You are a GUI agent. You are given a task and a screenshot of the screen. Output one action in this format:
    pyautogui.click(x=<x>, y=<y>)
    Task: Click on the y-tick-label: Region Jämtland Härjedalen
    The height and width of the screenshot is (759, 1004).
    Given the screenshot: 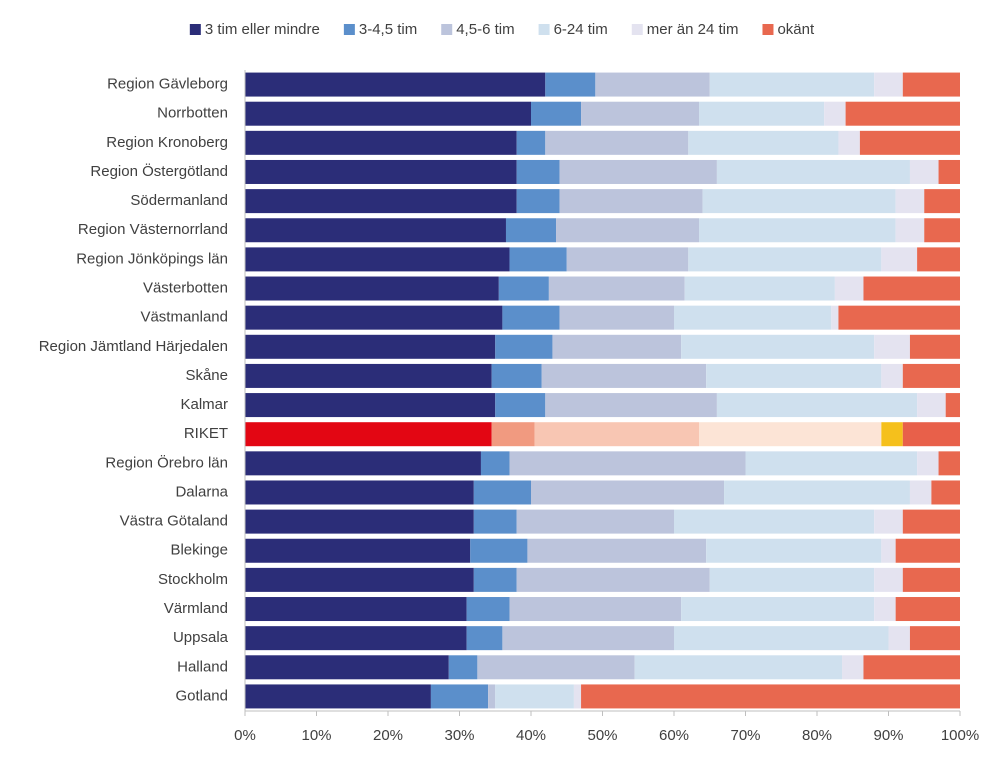 What is the action you would take?
    pyautogui.click(x=133, y=346)
    